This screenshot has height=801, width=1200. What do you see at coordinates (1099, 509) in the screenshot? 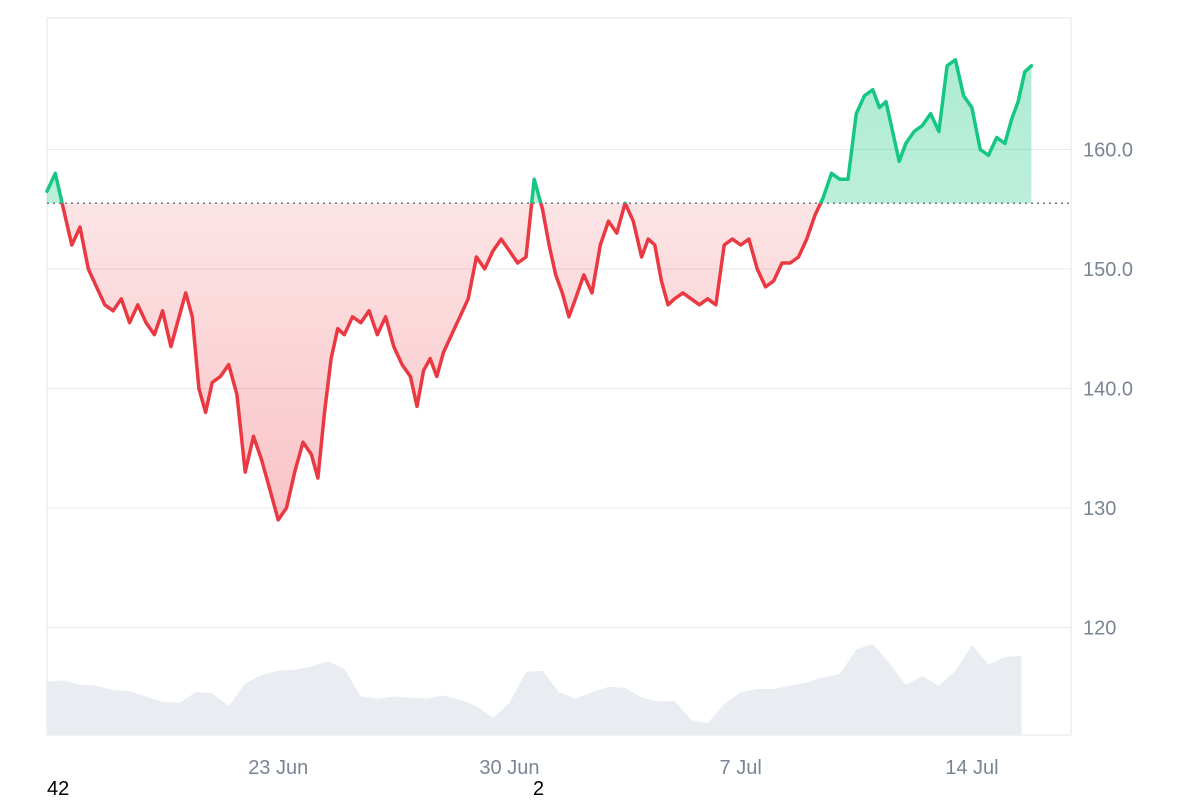
I see `y-tick-label-3: 130` at bounding box center [1099, 509].